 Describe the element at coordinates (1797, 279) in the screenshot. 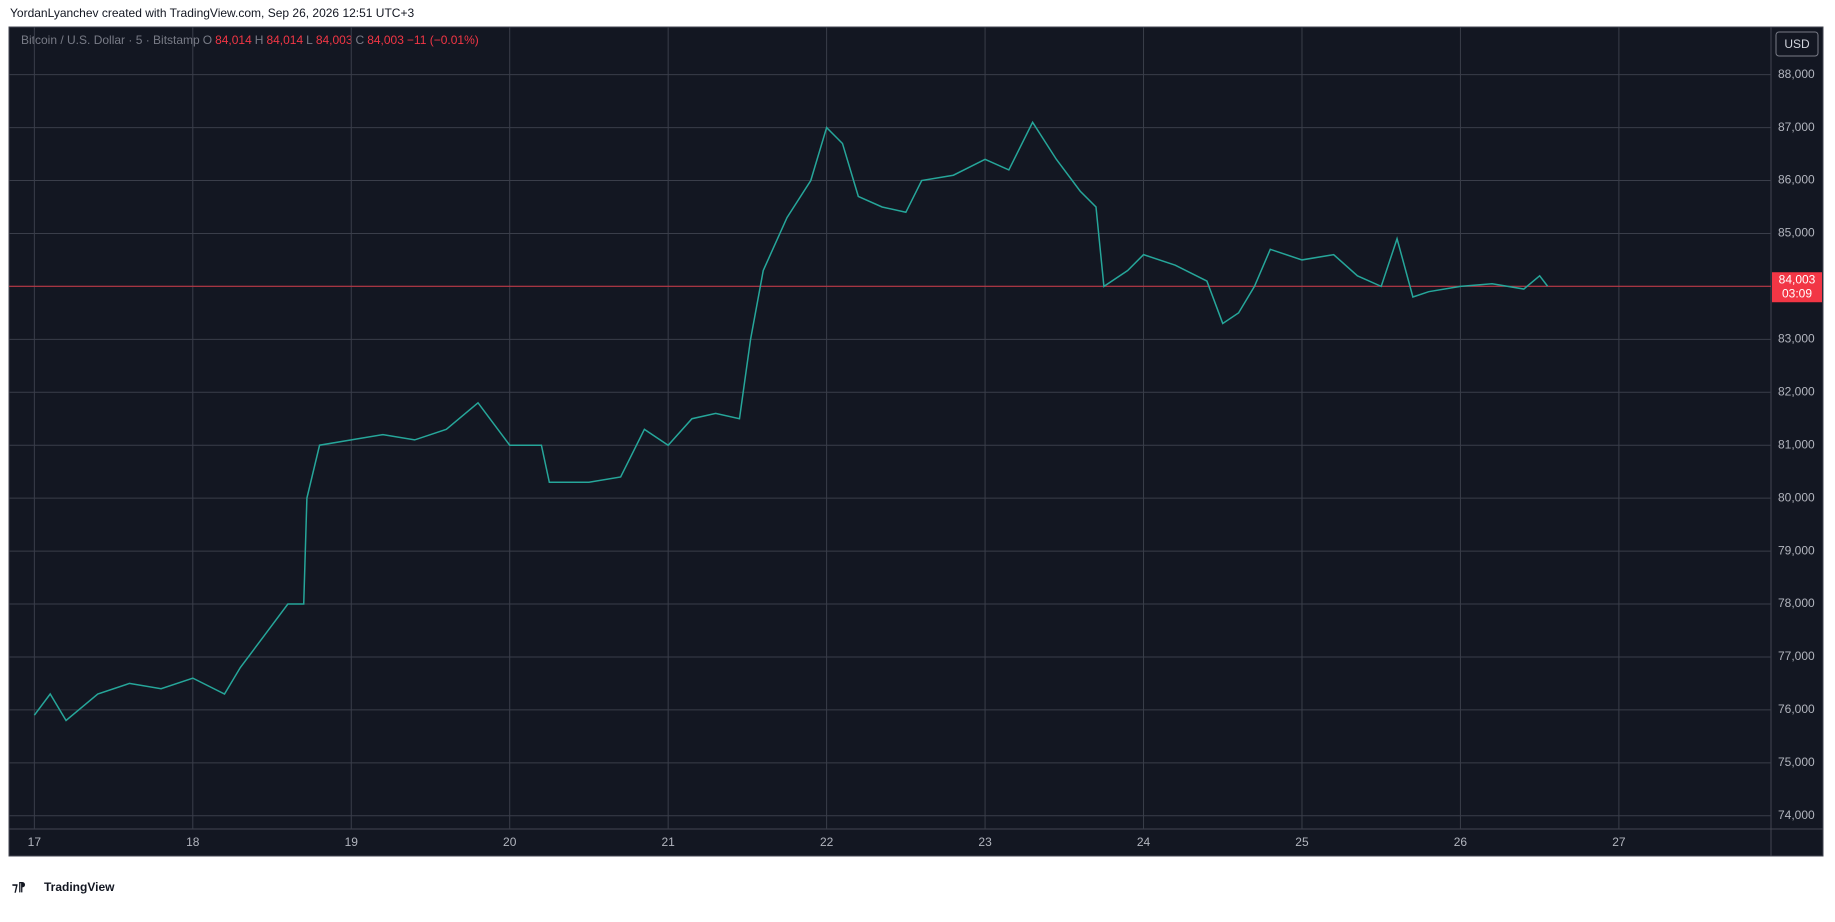

I see `last-price-label: 84,003` at that location.